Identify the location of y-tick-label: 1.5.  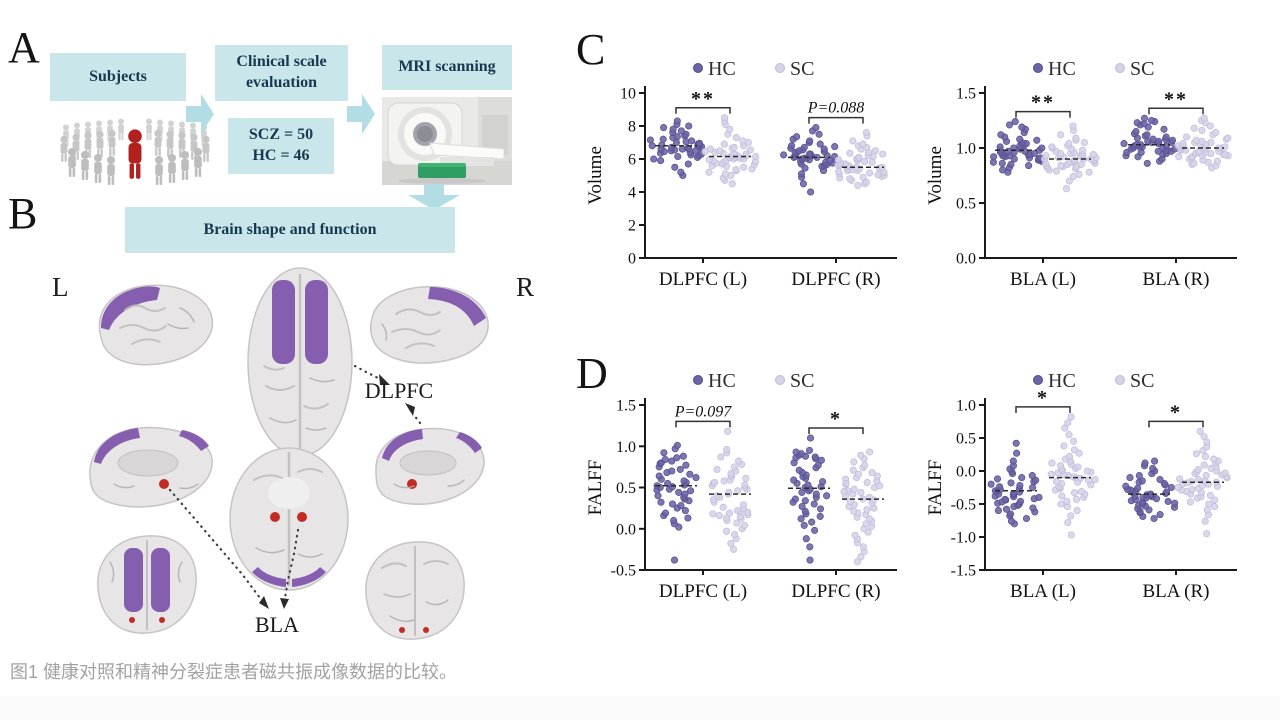
(626, 406).